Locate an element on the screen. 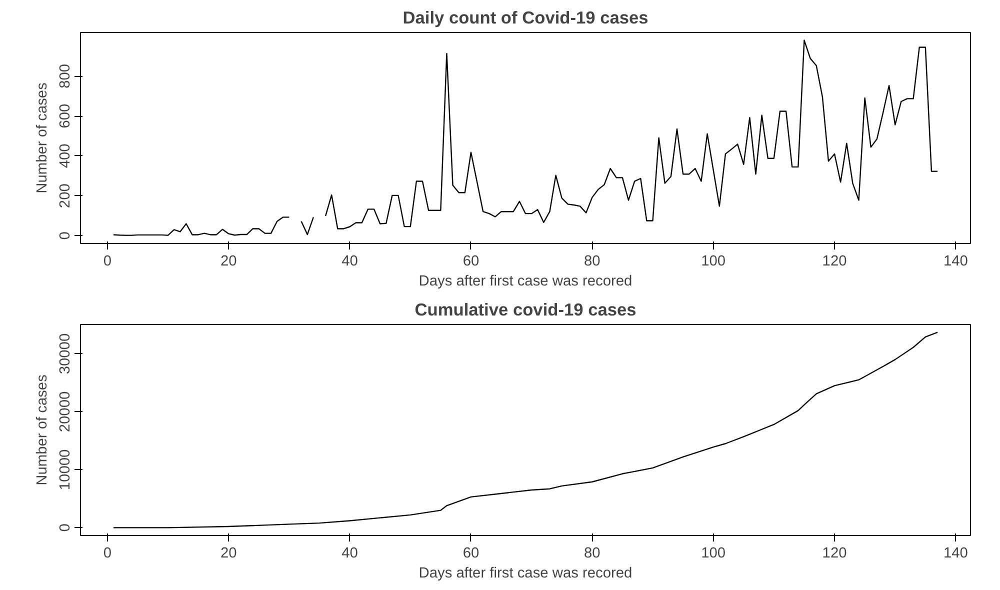 This screenshot has height=590, width=1000. y-tick-label: 600 is located at coordinates (66, 116).